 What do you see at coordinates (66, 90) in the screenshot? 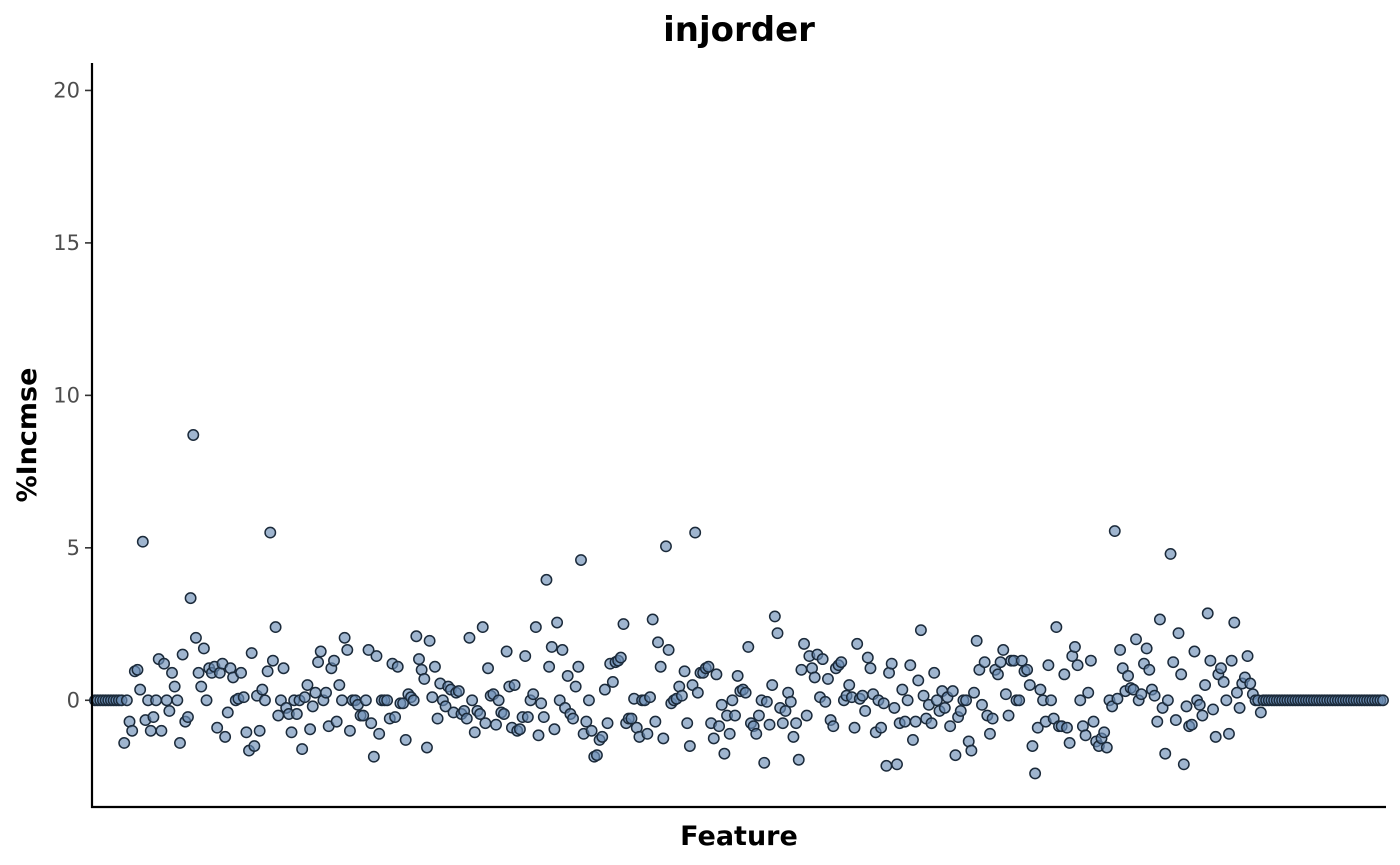
I see `y-tick-label: 20` at bounding box center [66, 90].